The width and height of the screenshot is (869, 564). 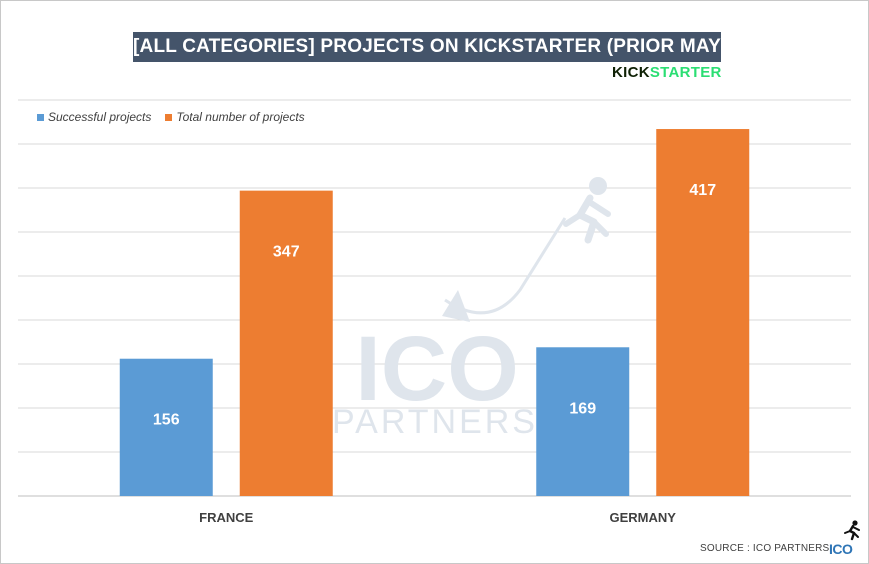 I want to click on bar-successful-france, so click(x=166, y=427).